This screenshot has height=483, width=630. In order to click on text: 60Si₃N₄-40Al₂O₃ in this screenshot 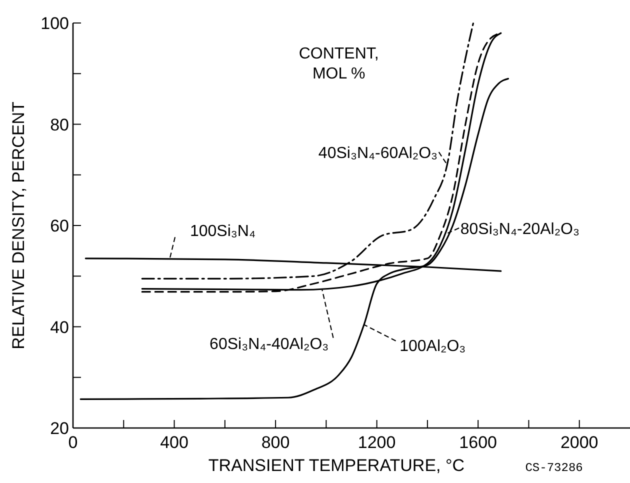, I will do `click(269, 344)`.